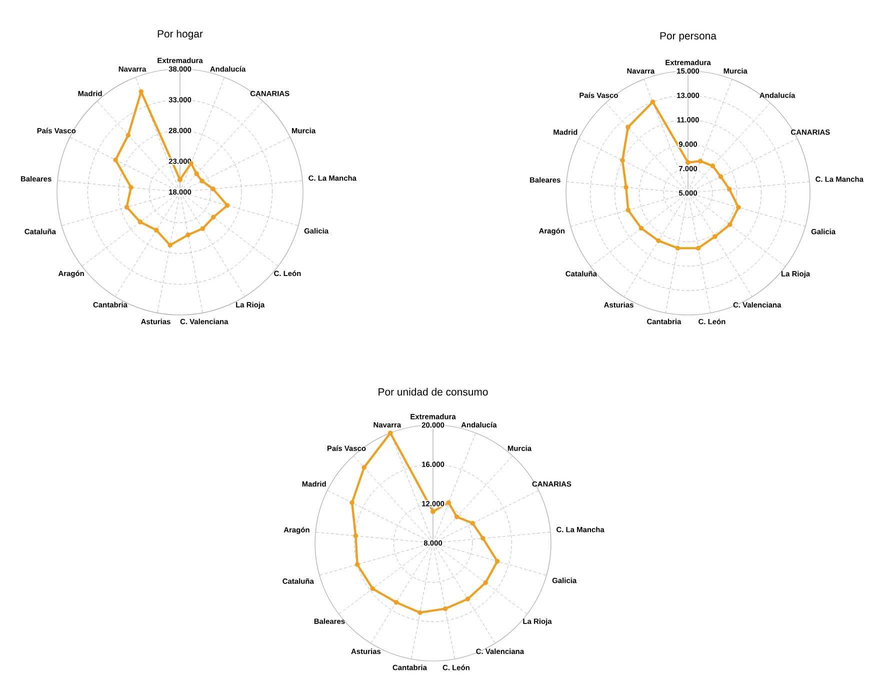 This screenshot has height=677, width=885. What do you see at coordinates (688, 37) in the screenshot?
I see `chart-title: Por persona` at bounding box center [688, 37].